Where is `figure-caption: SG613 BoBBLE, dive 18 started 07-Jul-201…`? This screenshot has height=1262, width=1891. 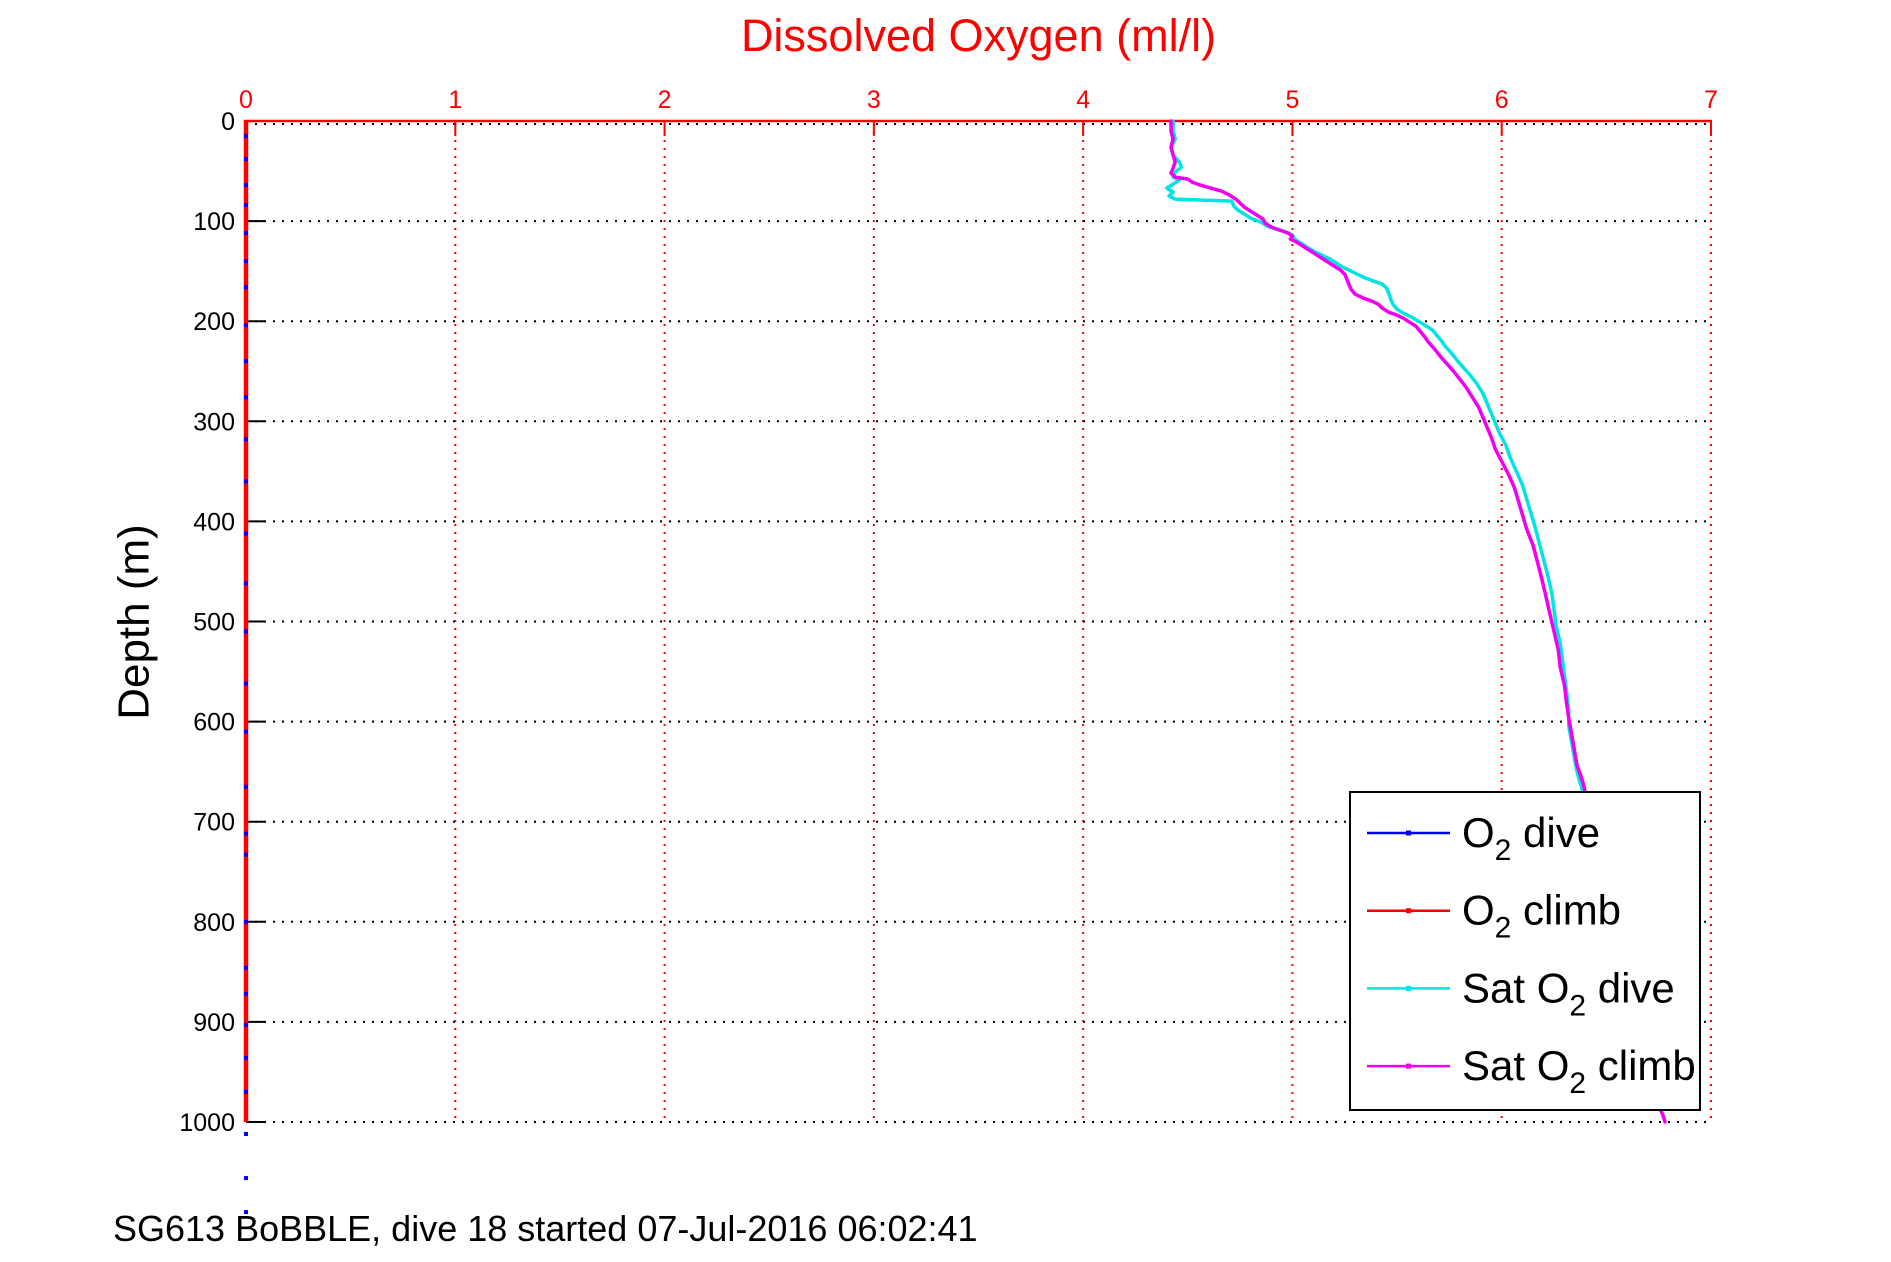
figure-caption: SG613 BoBBLE, dive 18 started 07-Jul-201… is located at coordinates (545, 1228).